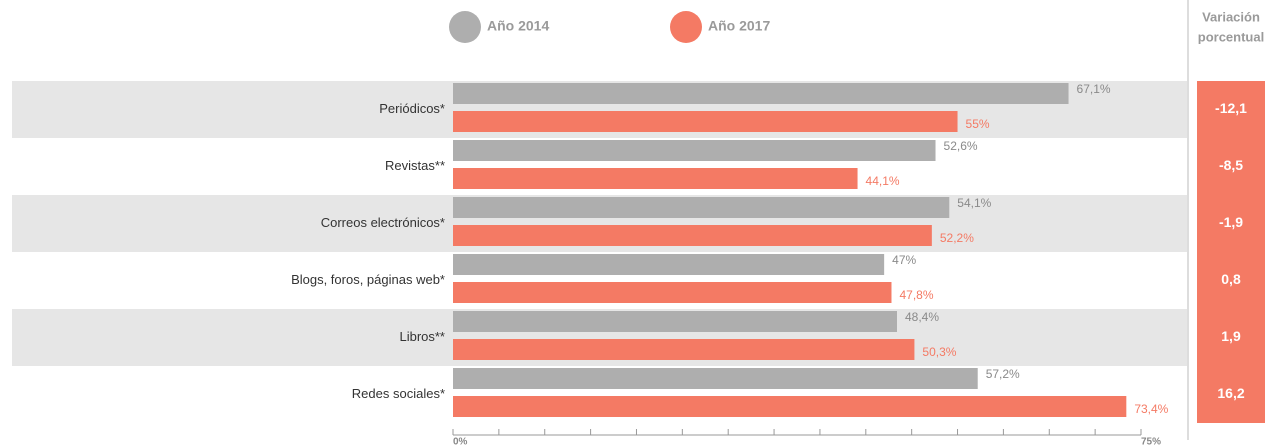 This screenshot has width=1265, height=447. Describe the element at coordinates (883, 181) in the screenshot. I see `value-label: 44,1%` at that location.